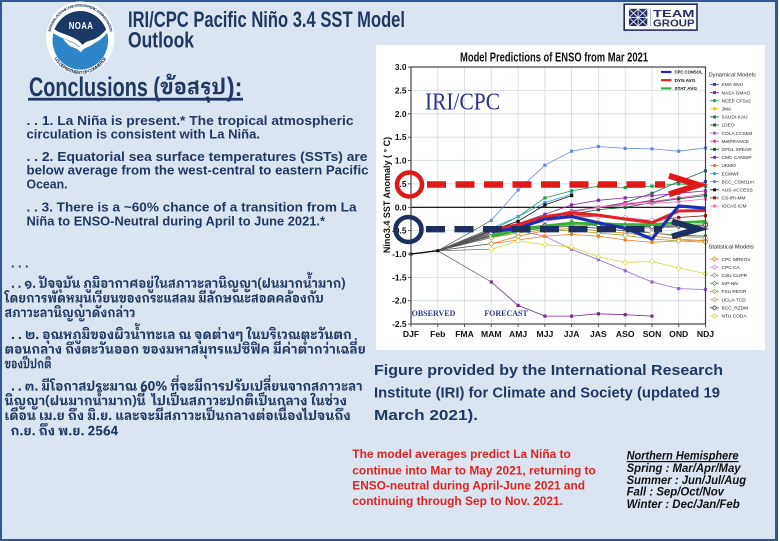 This screenshot has height=541, width=780. What do you see at coordinates (399, 301) in the screenshot?
I see `svg-text: -2.0` at bounding box center [399, 301].